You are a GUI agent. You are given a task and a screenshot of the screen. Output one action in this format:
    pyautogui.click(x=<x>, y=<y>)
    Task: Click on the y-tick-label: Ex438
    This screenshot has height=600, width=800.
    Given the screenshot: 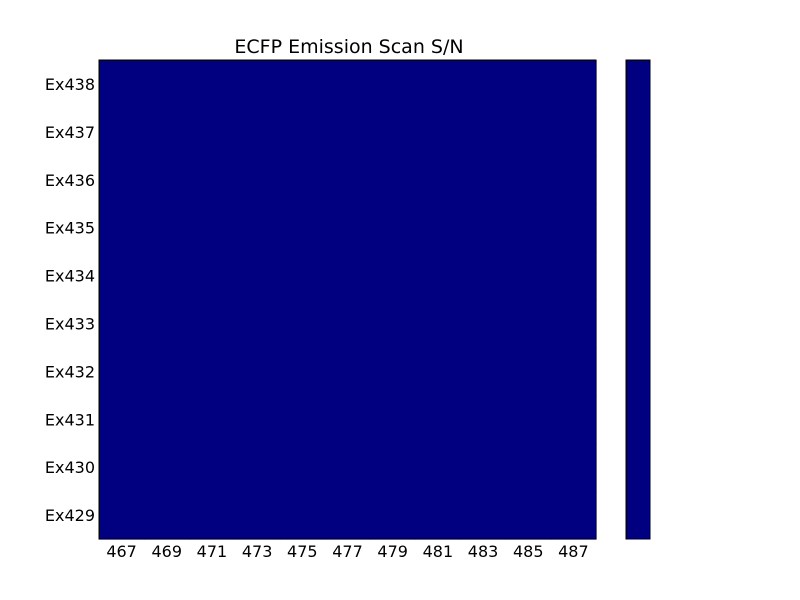 What is the action you would take?
    pyautogui.click(x=70, y=84)
    